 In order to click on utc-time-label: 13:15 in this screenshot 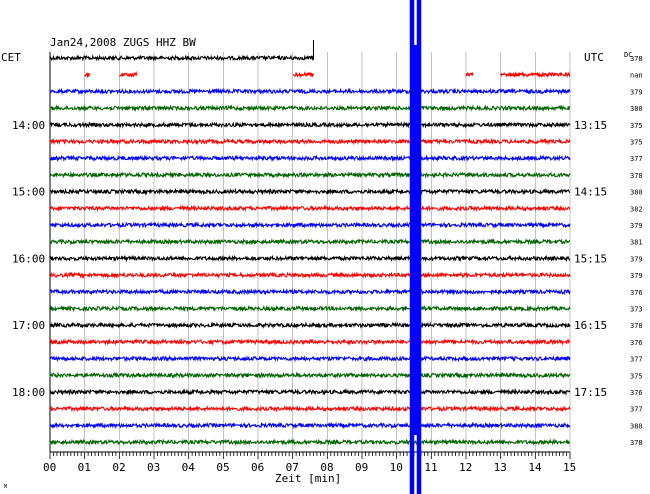, I will do `click(590, 125)`.